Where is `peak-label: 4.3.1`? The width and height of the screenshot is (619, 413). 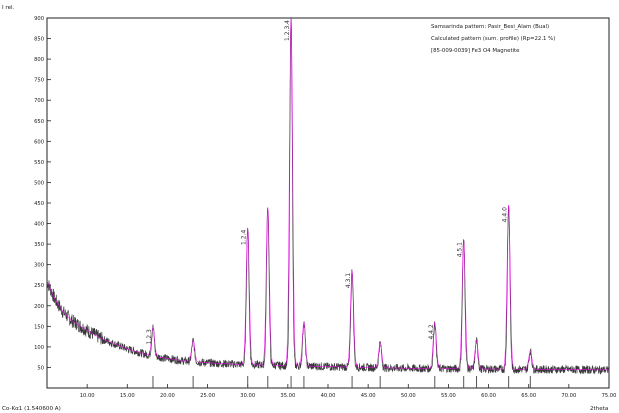
peak-label: 4.3.1 is located at coordinates (348, 280).